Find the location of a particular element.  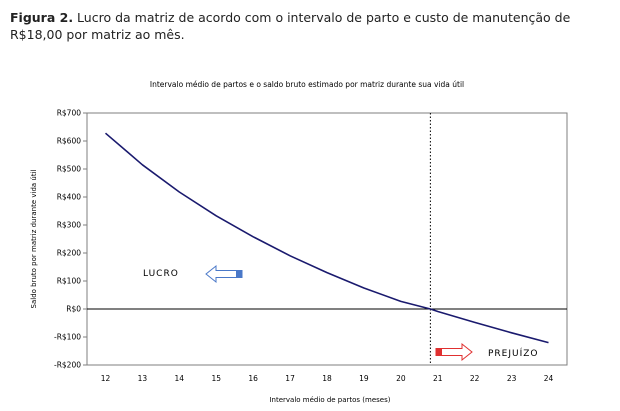

x-tick-label: 16 is located at coordinates (253, 378).